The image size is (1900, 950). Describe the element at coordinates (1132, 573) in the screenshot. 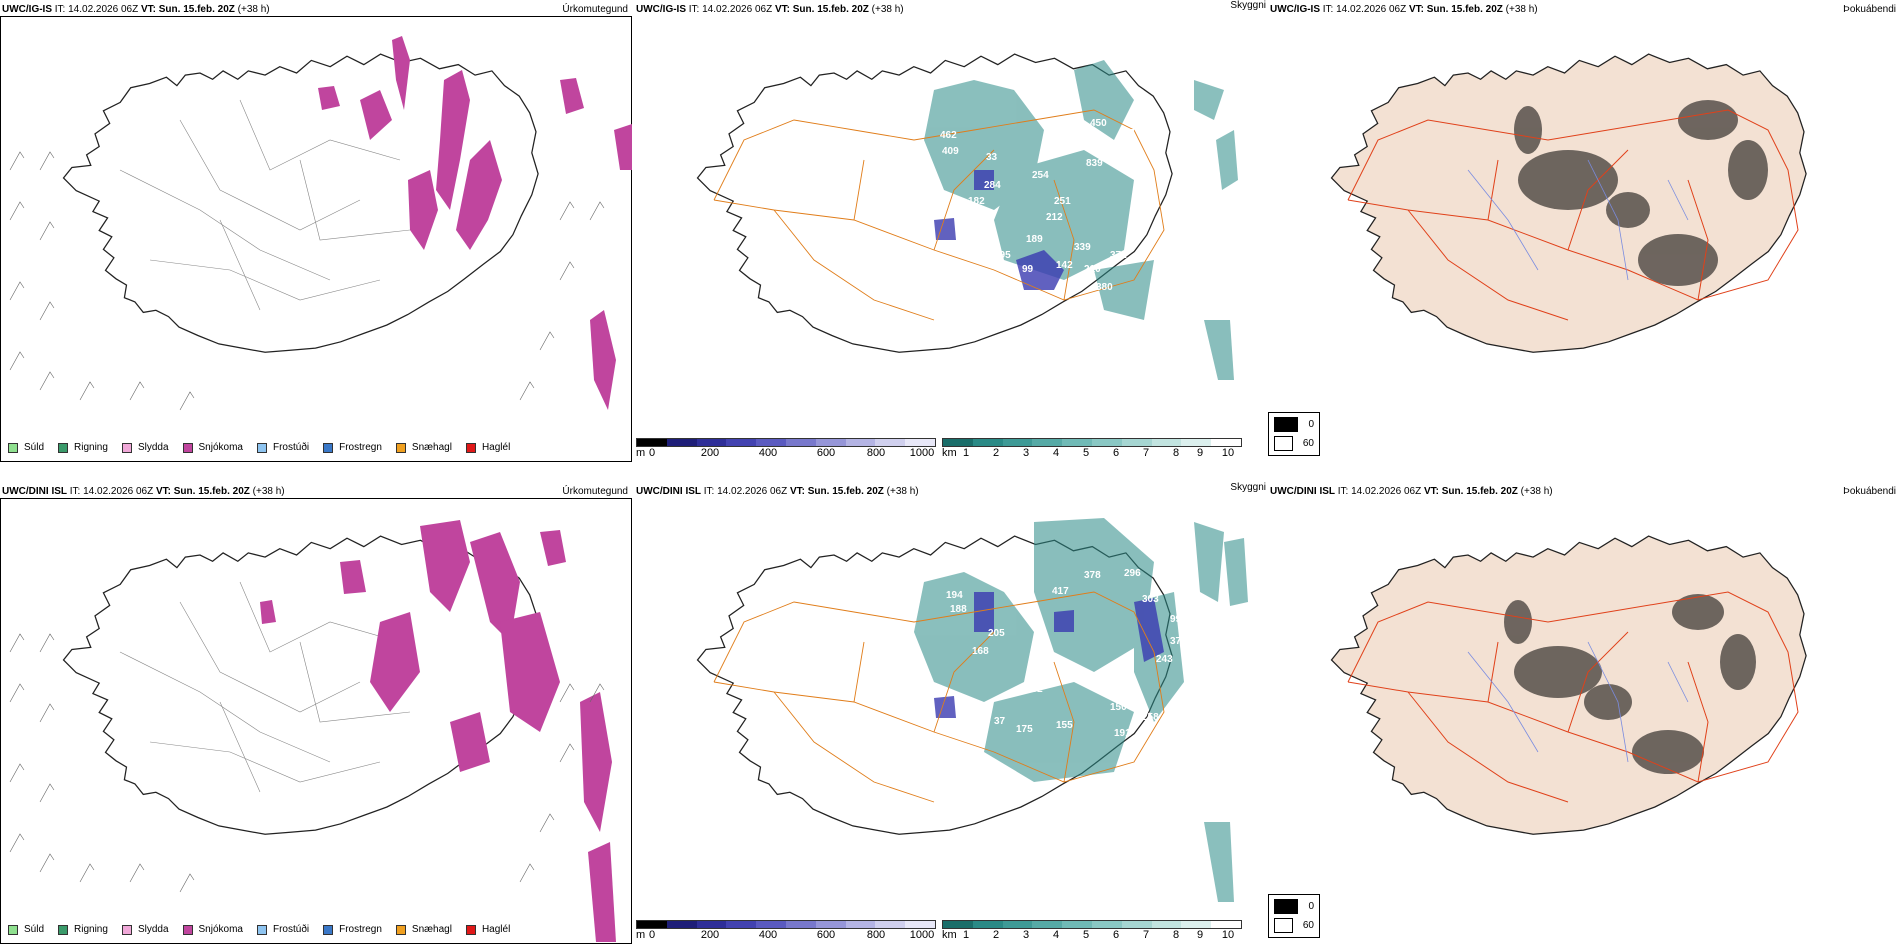

I see `height-label: 296` at that location.